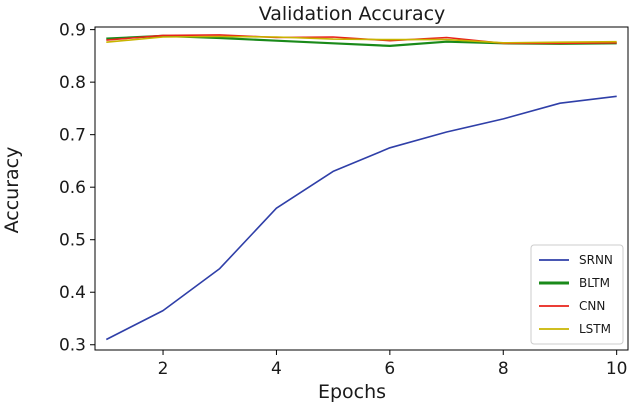 The image size is (640, 408). Describe the element at coordinates (72, 241) in the screenshot. I see `y-tick-label: 0.5` at that location.